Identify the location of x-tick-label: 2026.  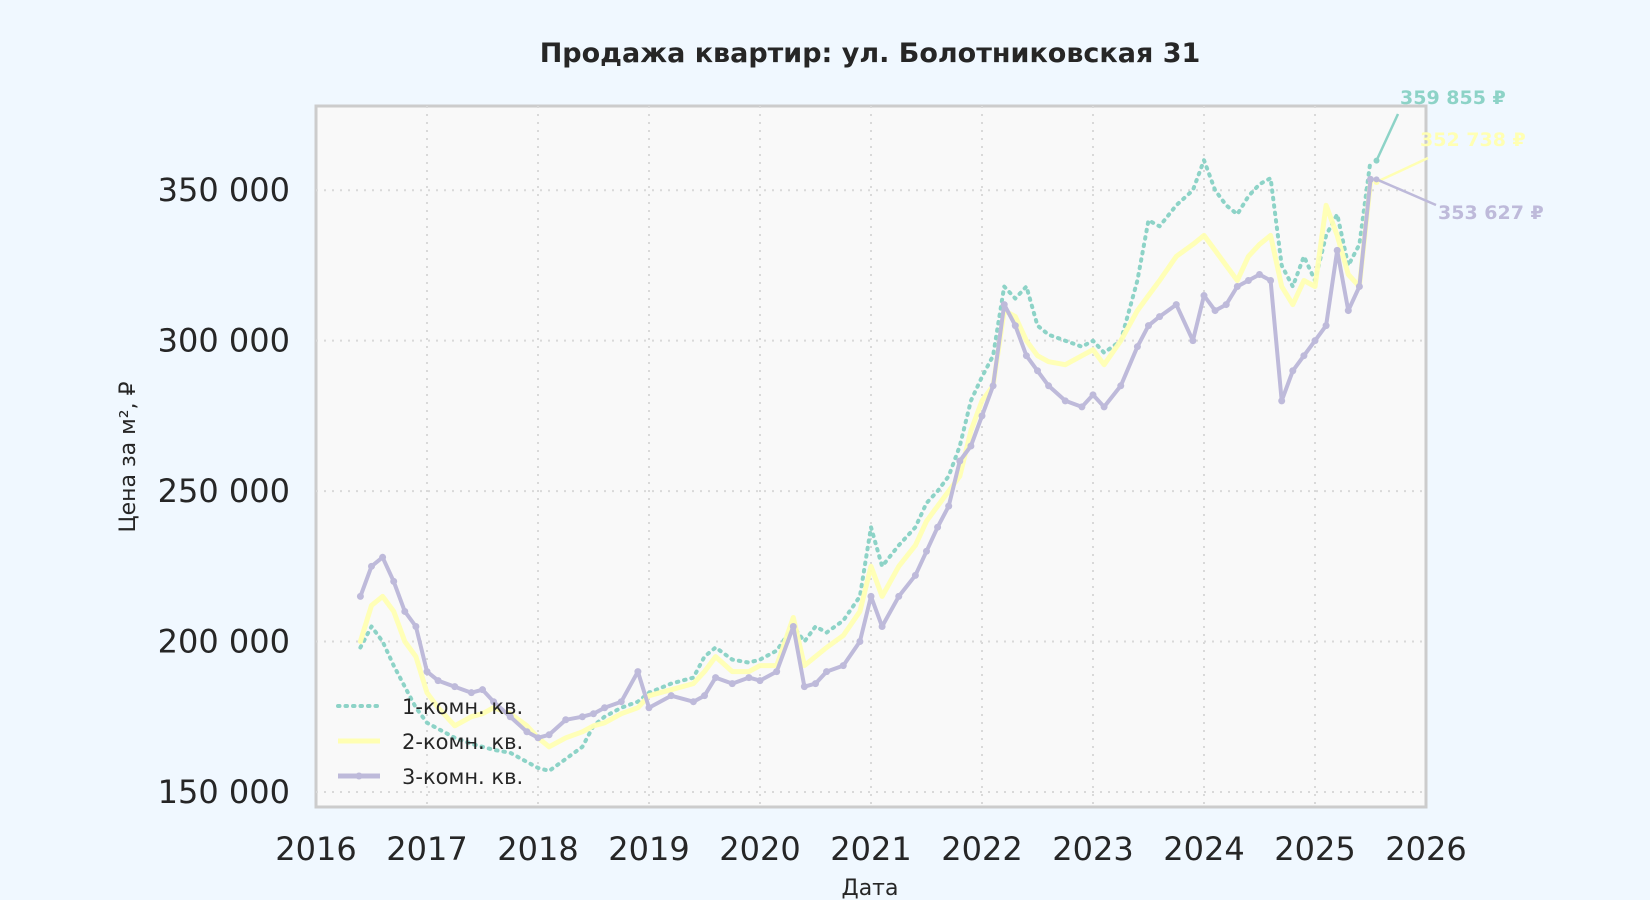
(1425, 849).